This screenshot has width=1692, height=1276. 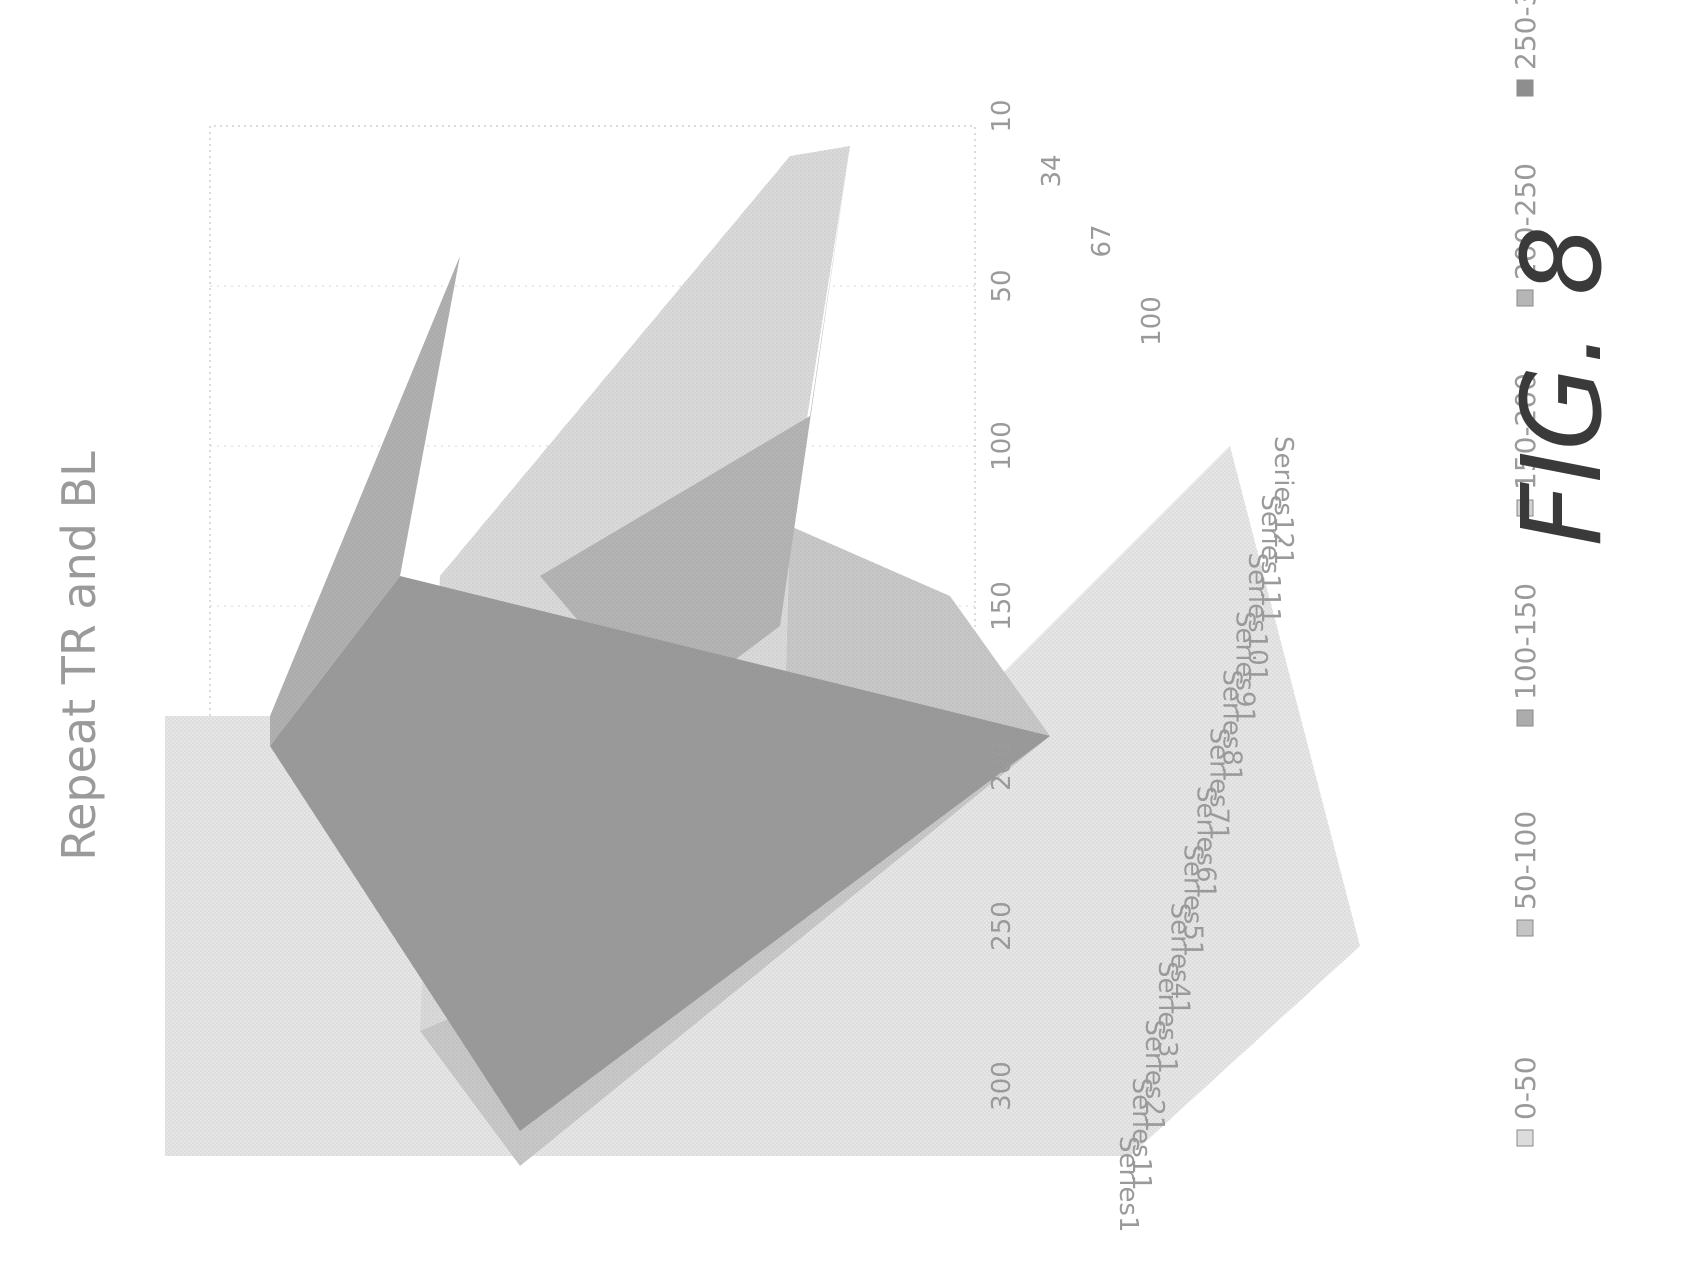 I want to click on z-axis-ticks: 50 100 150 200 250 300, so click(x=1002, y=689).